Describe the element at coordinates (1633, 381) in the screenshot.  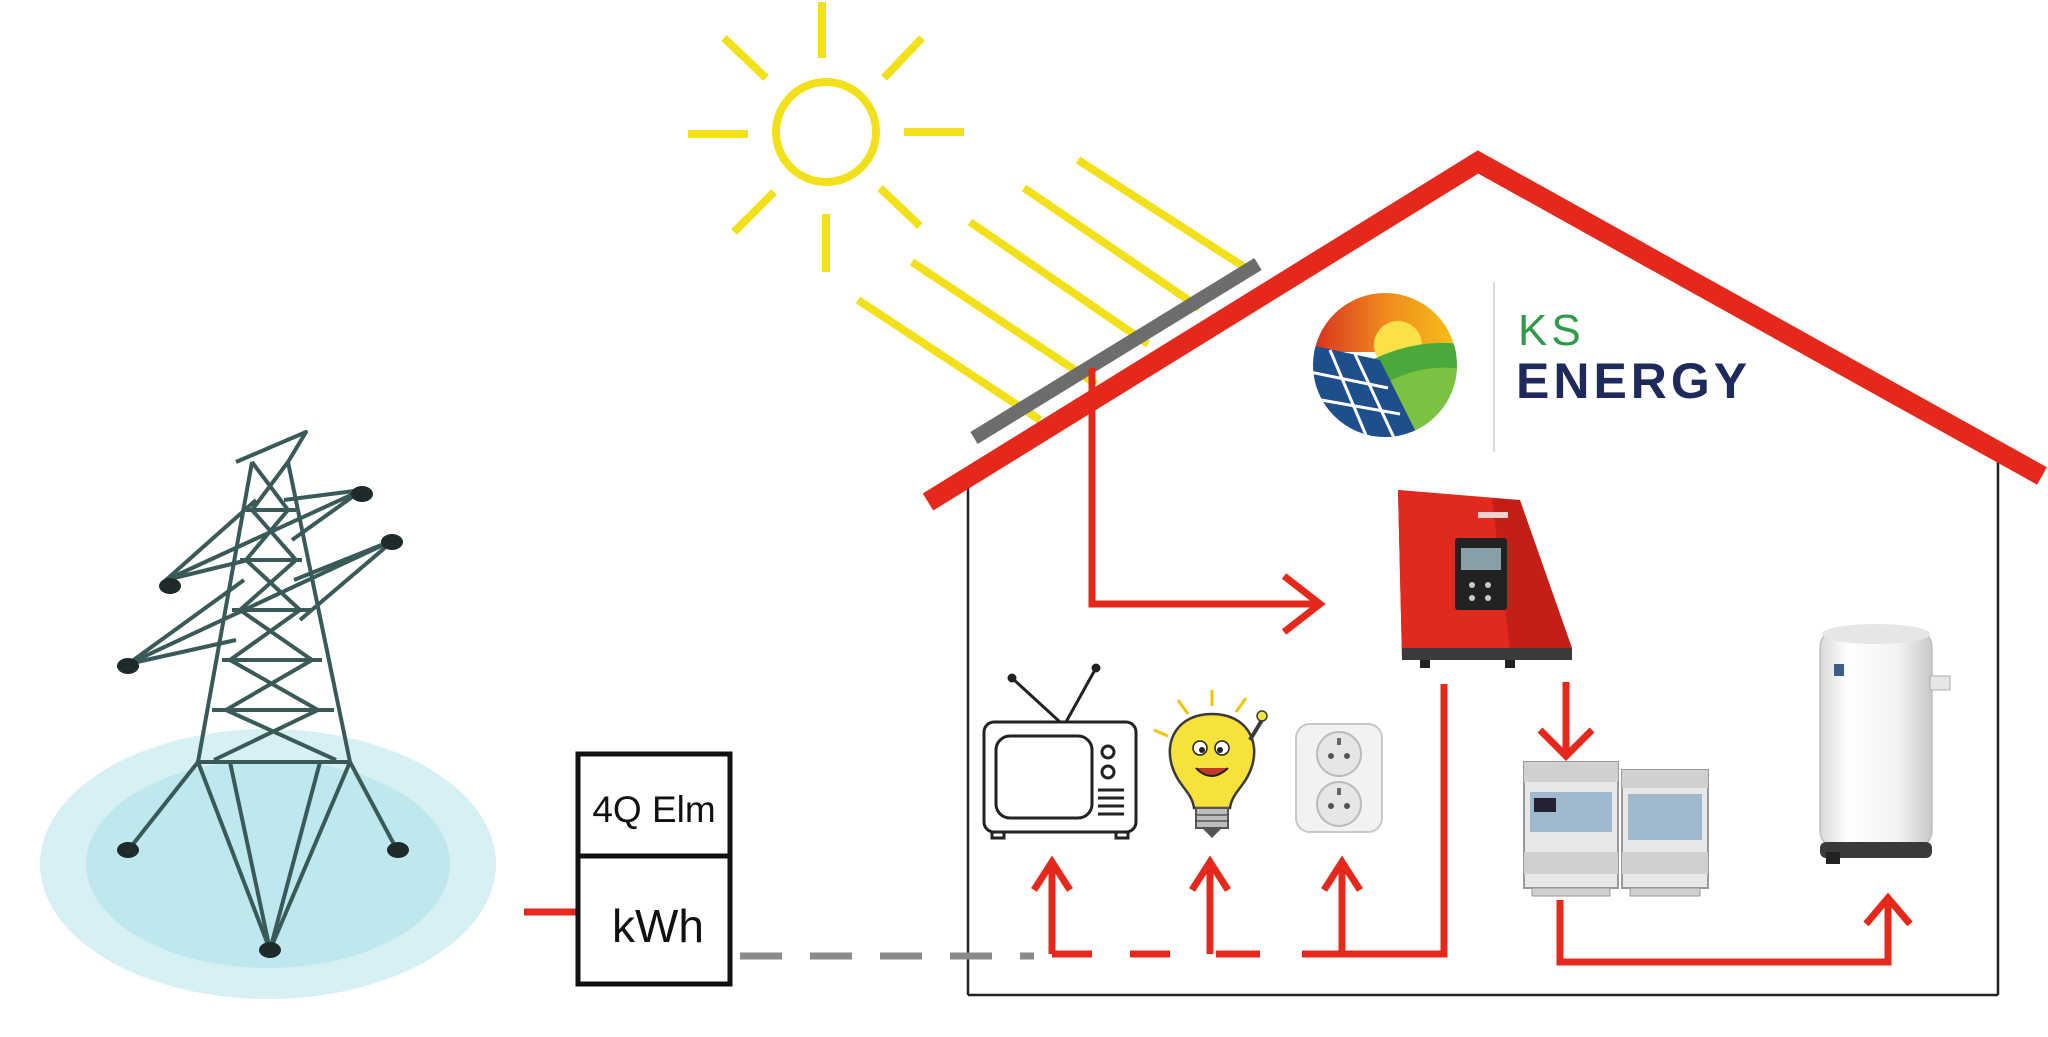
I see `logo-line-energy: ENERGY` at that location.